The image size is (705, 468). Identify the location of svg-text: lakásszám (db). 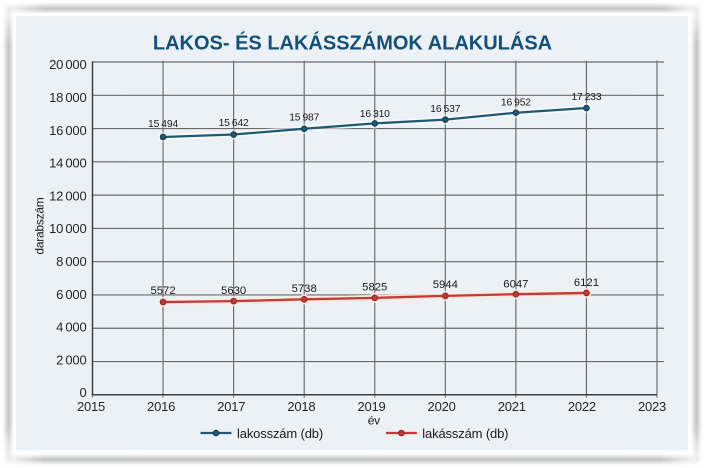
(465, 433).